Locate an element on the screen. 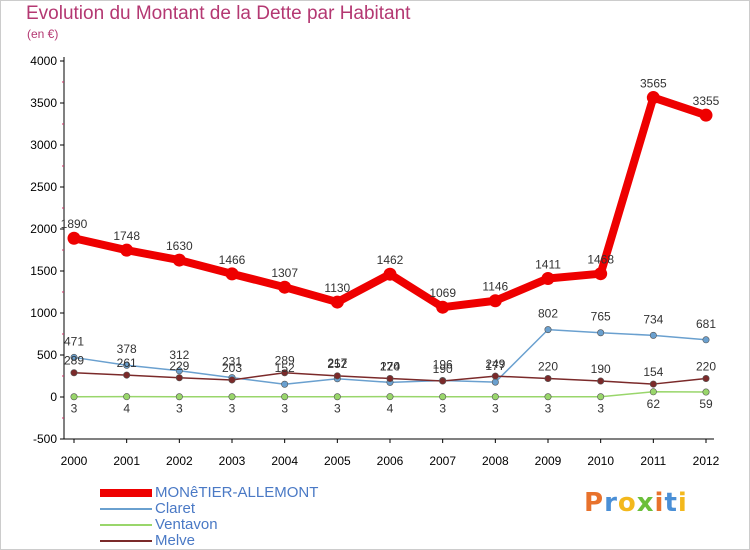  data-label: 177 is located at coordinates (495, 366).